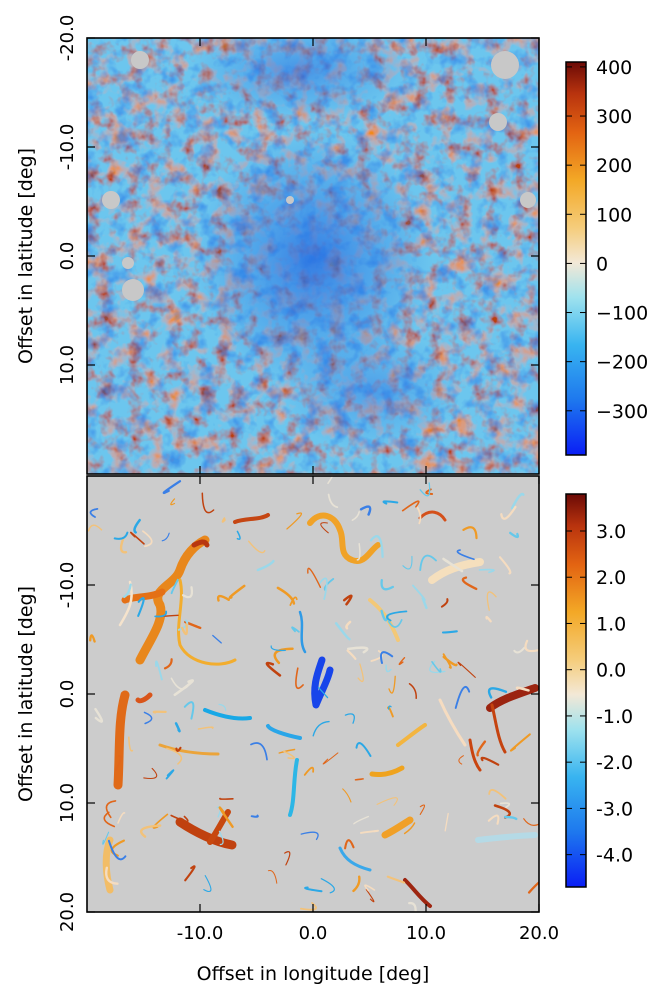 The height and width of the screenshot is (985, 672). Describe the element at coordinates (67, 585) in the screenshot. I see `bottom-y-tick-label: -10.0` at that location.